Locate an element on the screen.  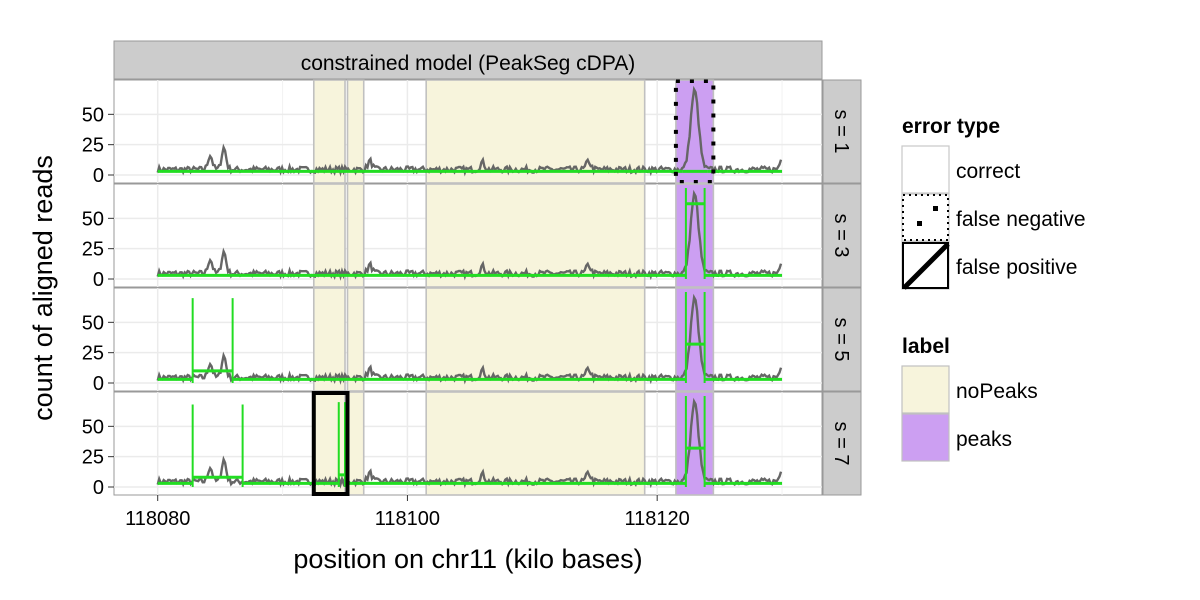
x-axis-label: position on chr11 (kilo bases) is located at coordinates (467, 559).